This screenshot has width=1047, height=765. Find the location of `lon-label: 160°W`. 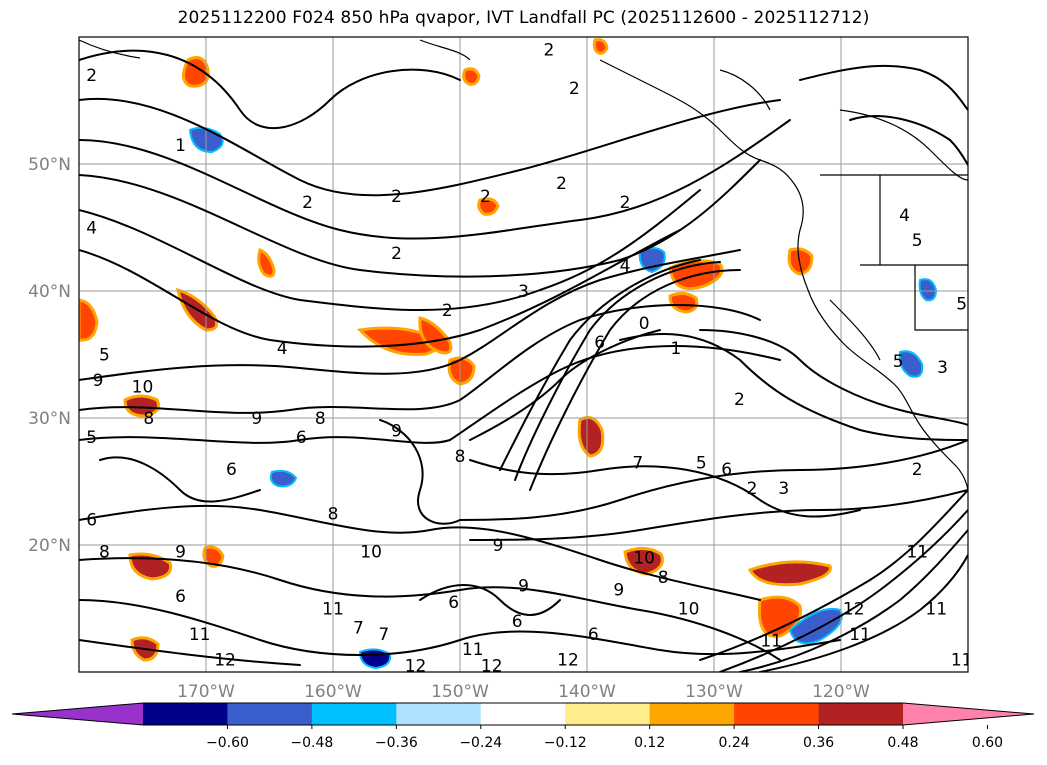

lon-label: 160°W is located at coordinates (333, 692).